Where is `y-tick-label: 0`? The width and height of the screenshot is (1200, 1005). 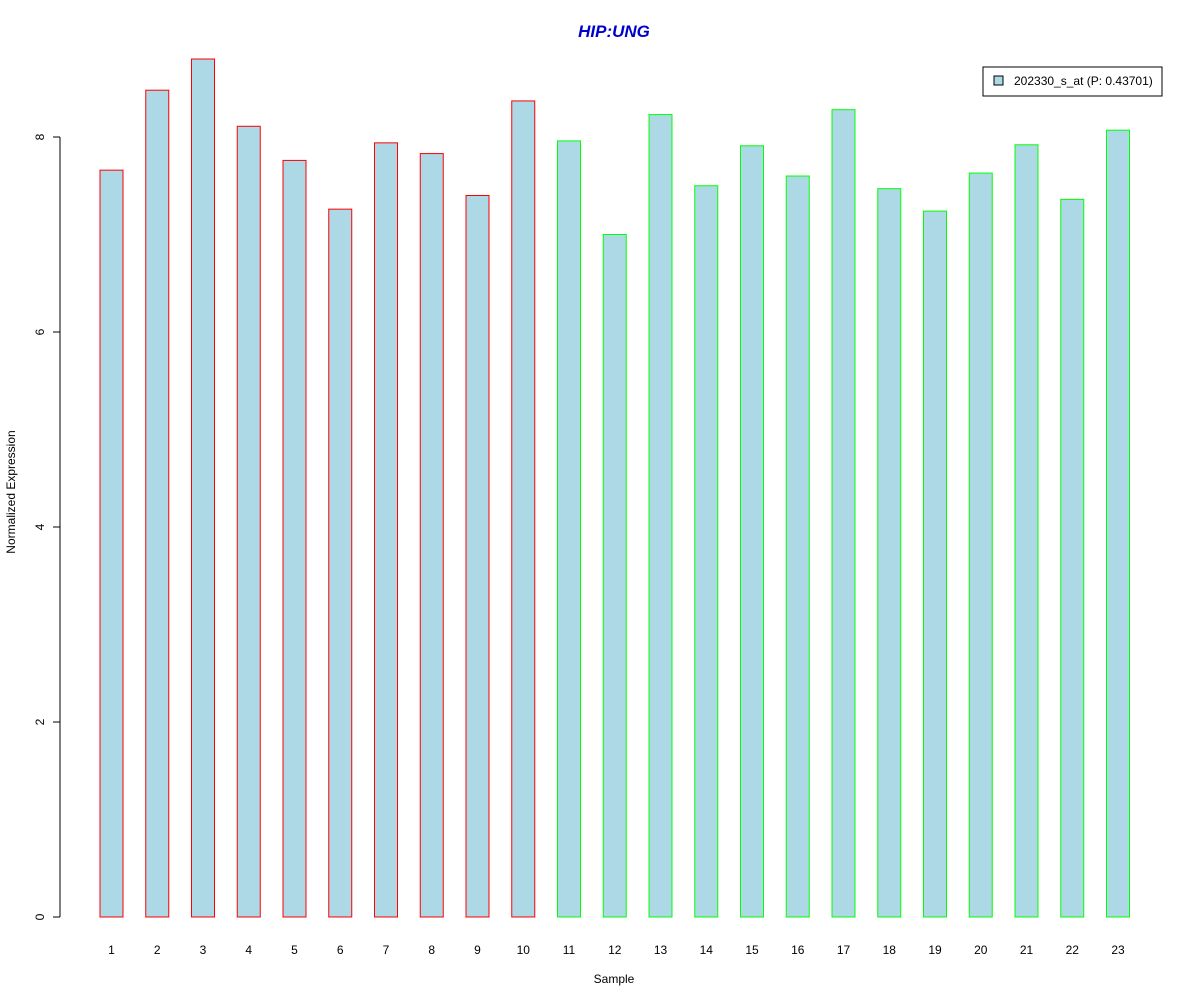
y-tick-label: 0 is located at coordinates (40, 916).